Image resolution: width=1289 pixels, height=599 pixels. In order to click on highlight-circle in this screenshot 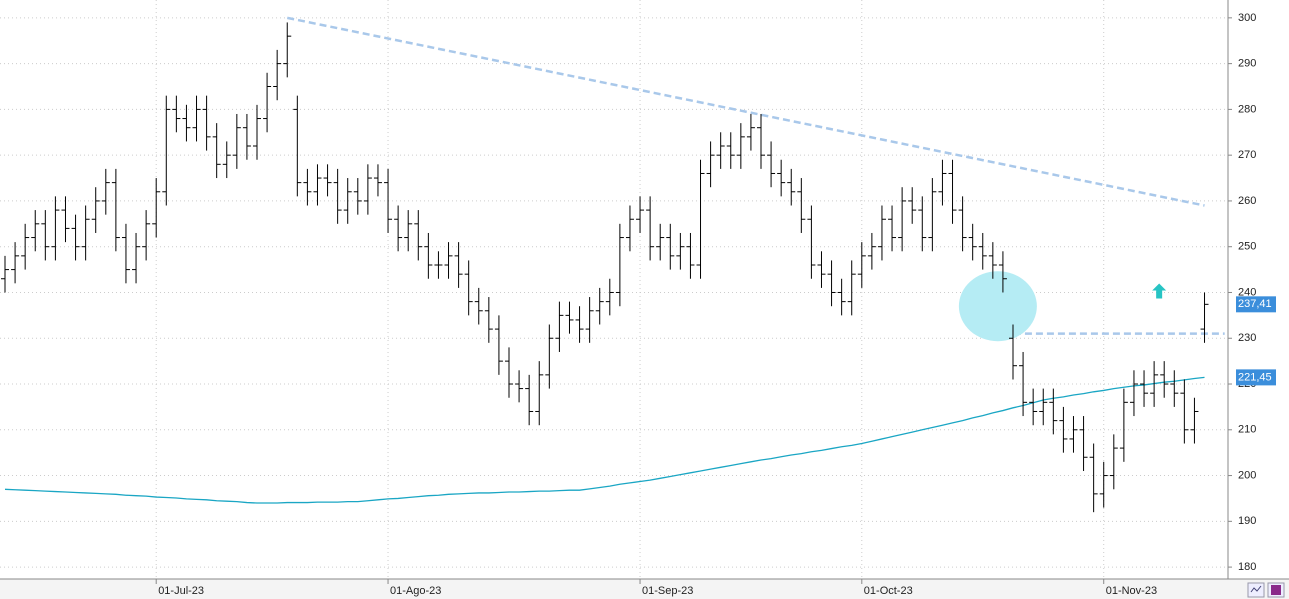, I will do `click(997, 306)`.